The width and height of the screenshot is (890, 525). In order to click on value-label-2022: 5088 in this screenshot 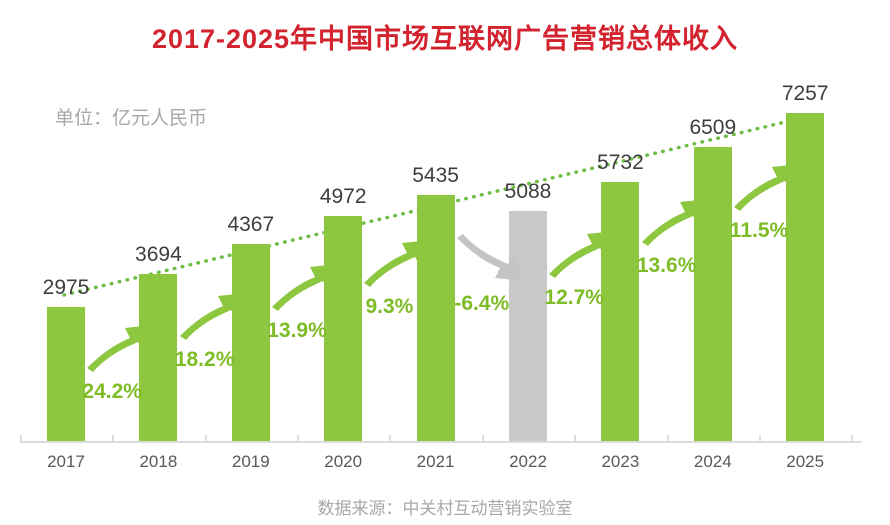, I will do `click(528, 191)`.